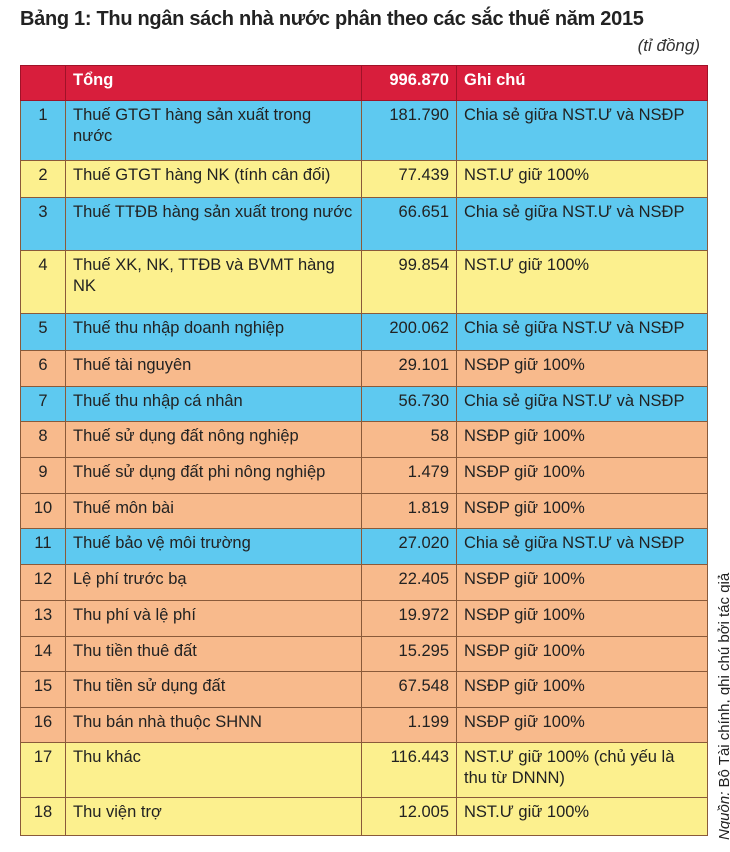 This screenshot has height=852, width=730. I want to click on row-number: 12, so click(43, 582).